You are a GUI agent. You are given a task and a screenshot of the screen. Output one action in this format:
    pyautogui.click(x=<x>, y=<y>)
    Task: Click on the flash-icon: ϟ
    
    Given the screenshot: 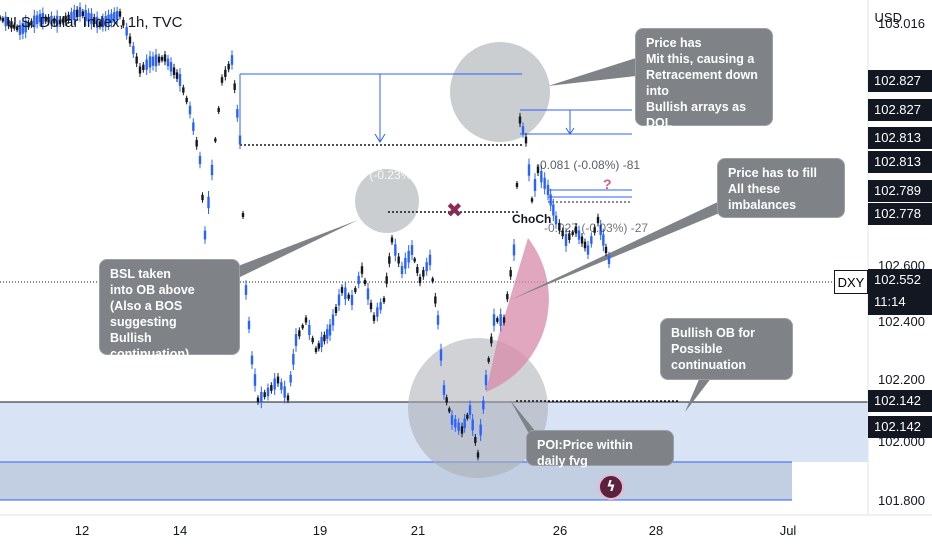 What is the action you would take?
    pyautogui.click(x=611, y=487)
    